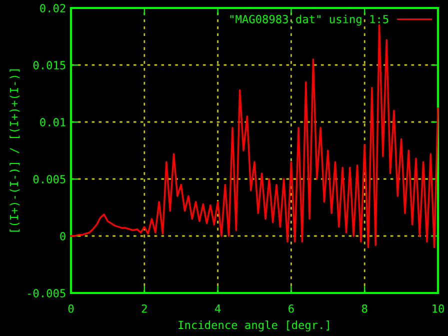 This screenshot has height=336, width=448. What do you see at coordinates (144, 308) in the screenshot?
I see `x-tick-label: 2` at bounding box center [144, 308].